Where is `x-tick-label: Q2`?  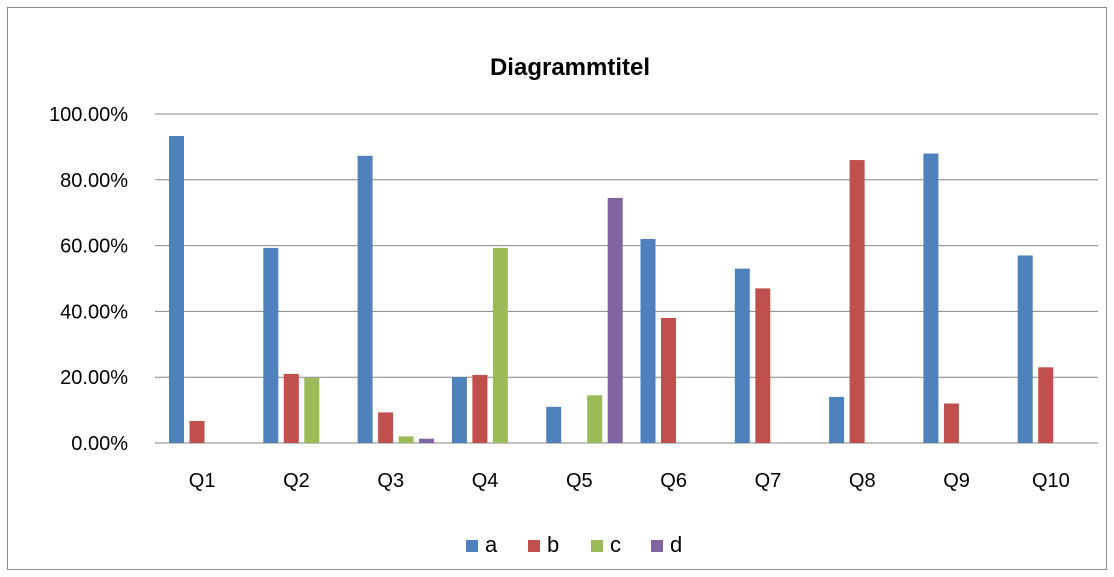 x-tick-label: Q2 is located at coordinates (296, 481).